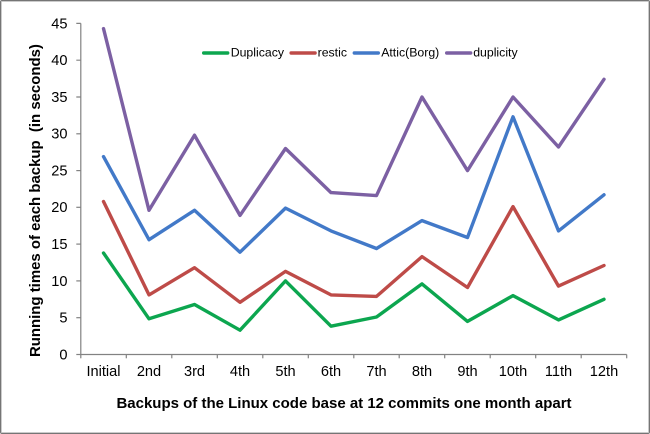  I want to click on svg-text: 20, so click(59, 208).